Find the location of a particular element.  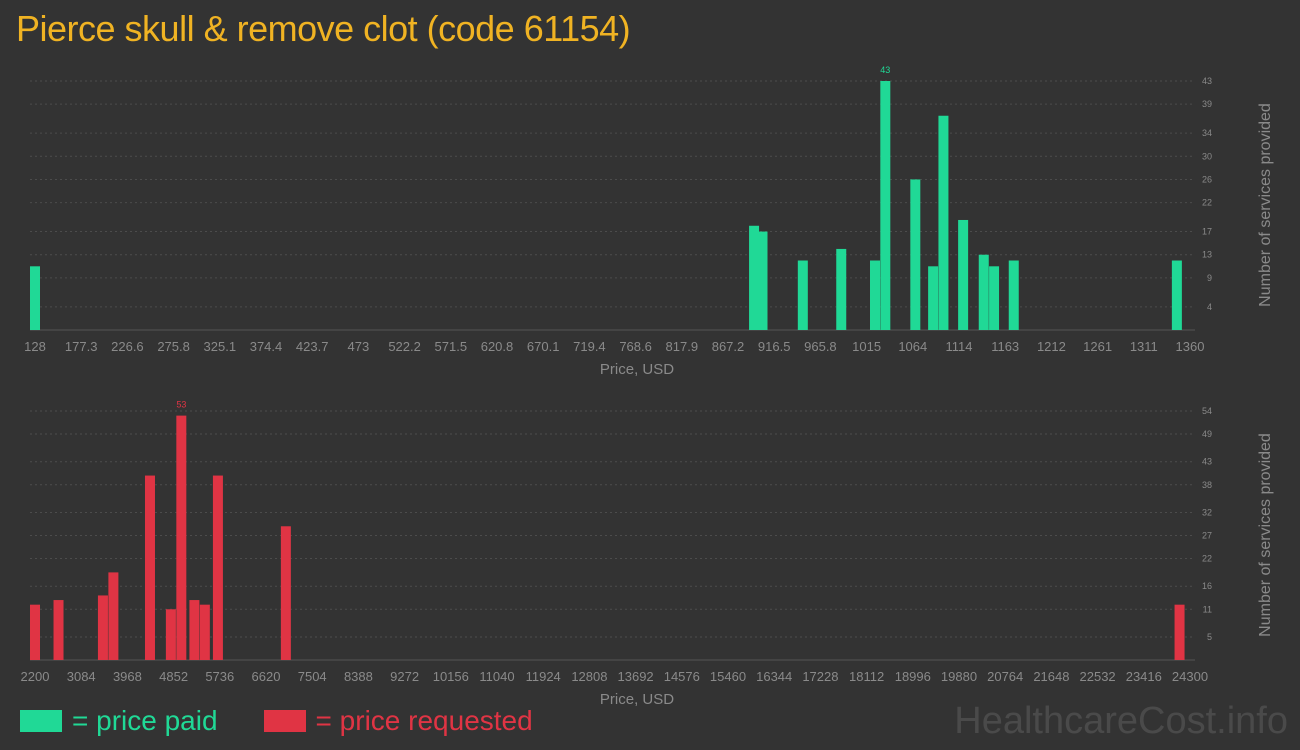

y-tick-label: 26 is located at coordinates (1207, 179).